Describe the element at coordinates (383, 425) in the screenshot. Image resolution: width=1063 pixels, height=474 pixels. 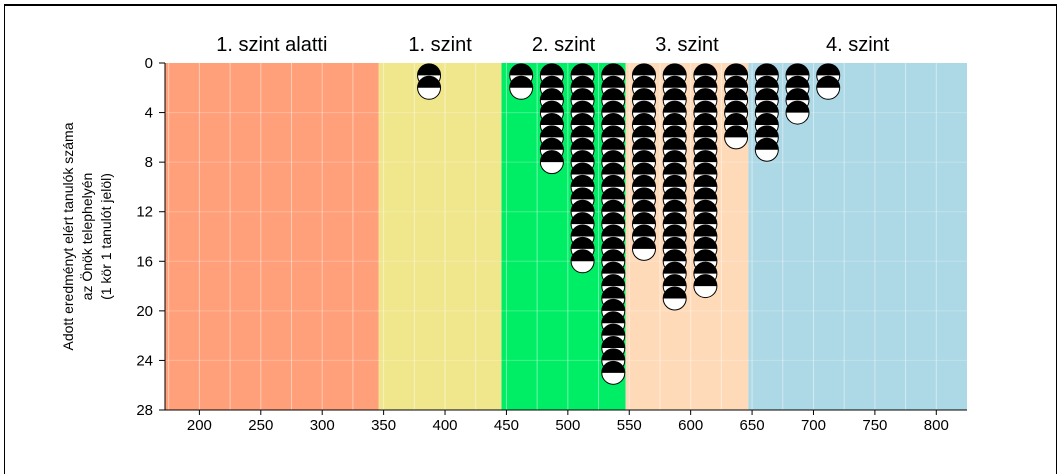
I see `x-tick-label: 350` at that location.